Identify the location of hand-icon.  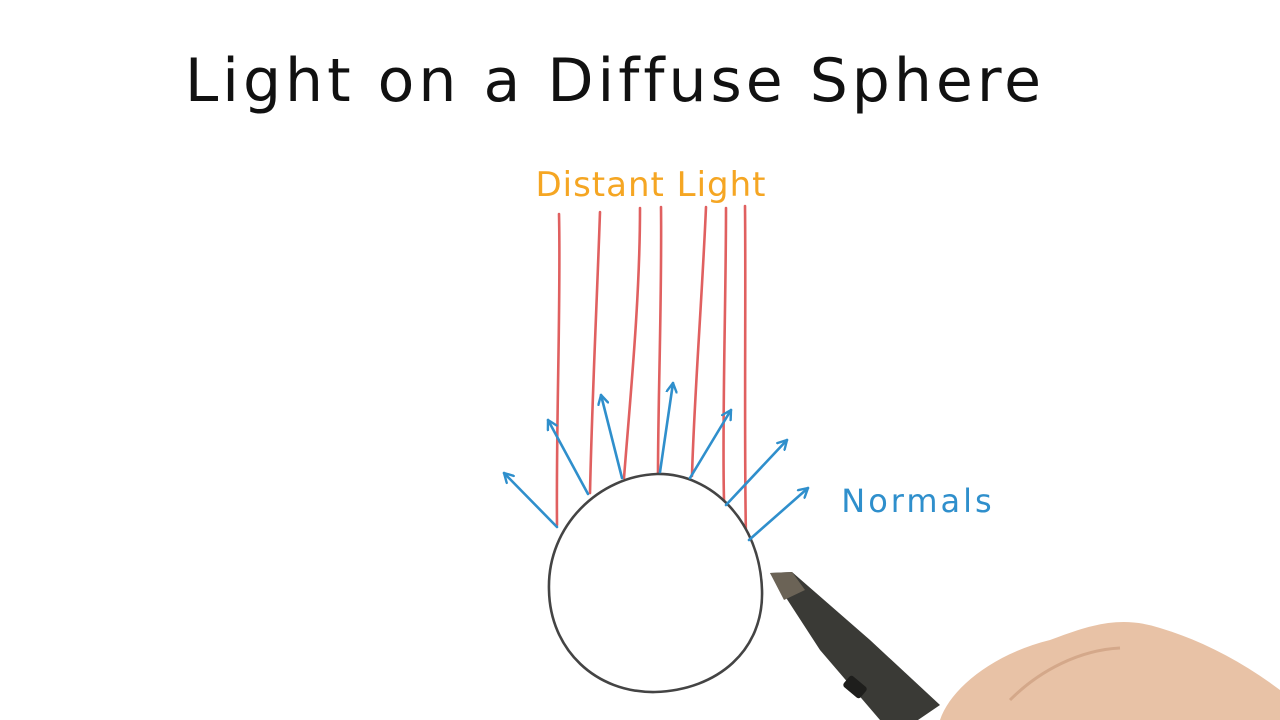
(1110, 670).